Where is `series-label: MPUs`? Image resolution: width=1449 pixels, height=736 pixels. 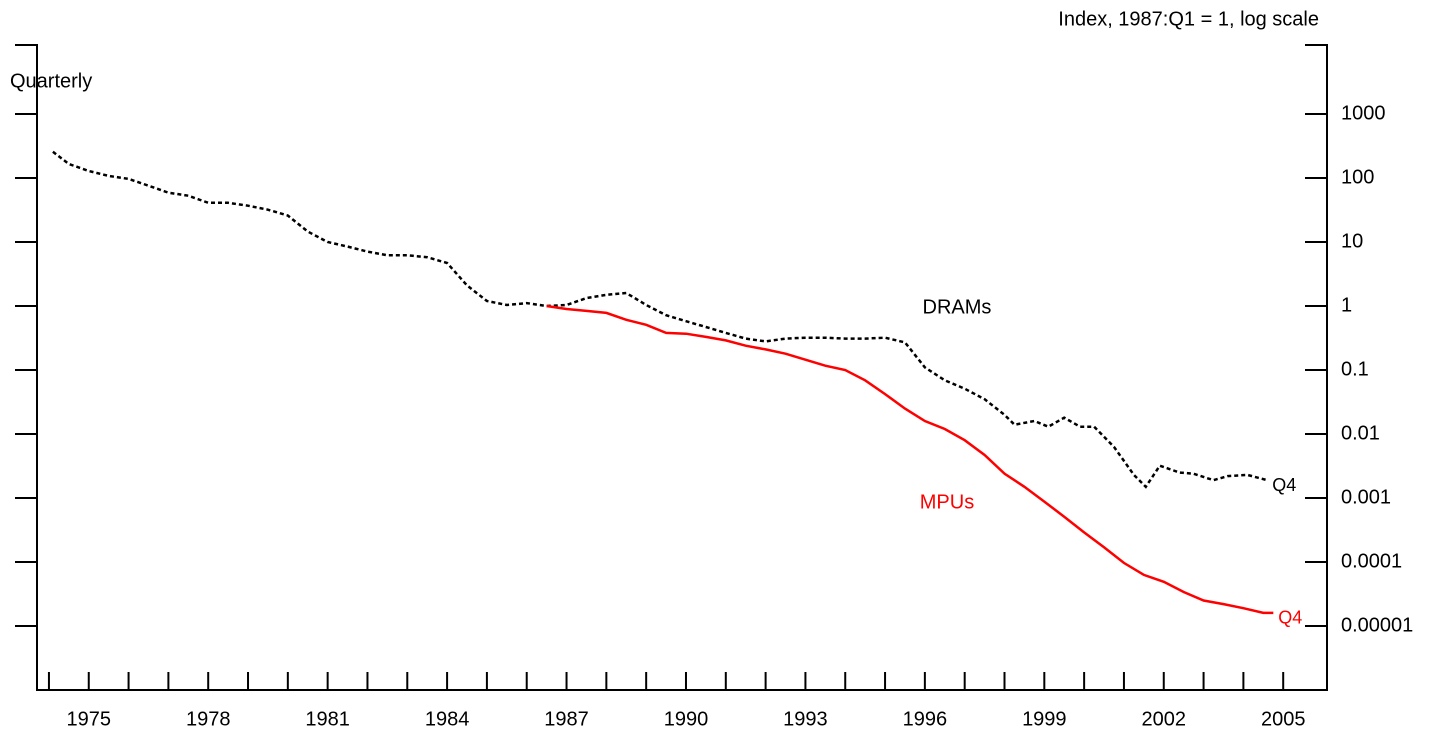
series-label: MPUs is located at coordinates (947, 502).